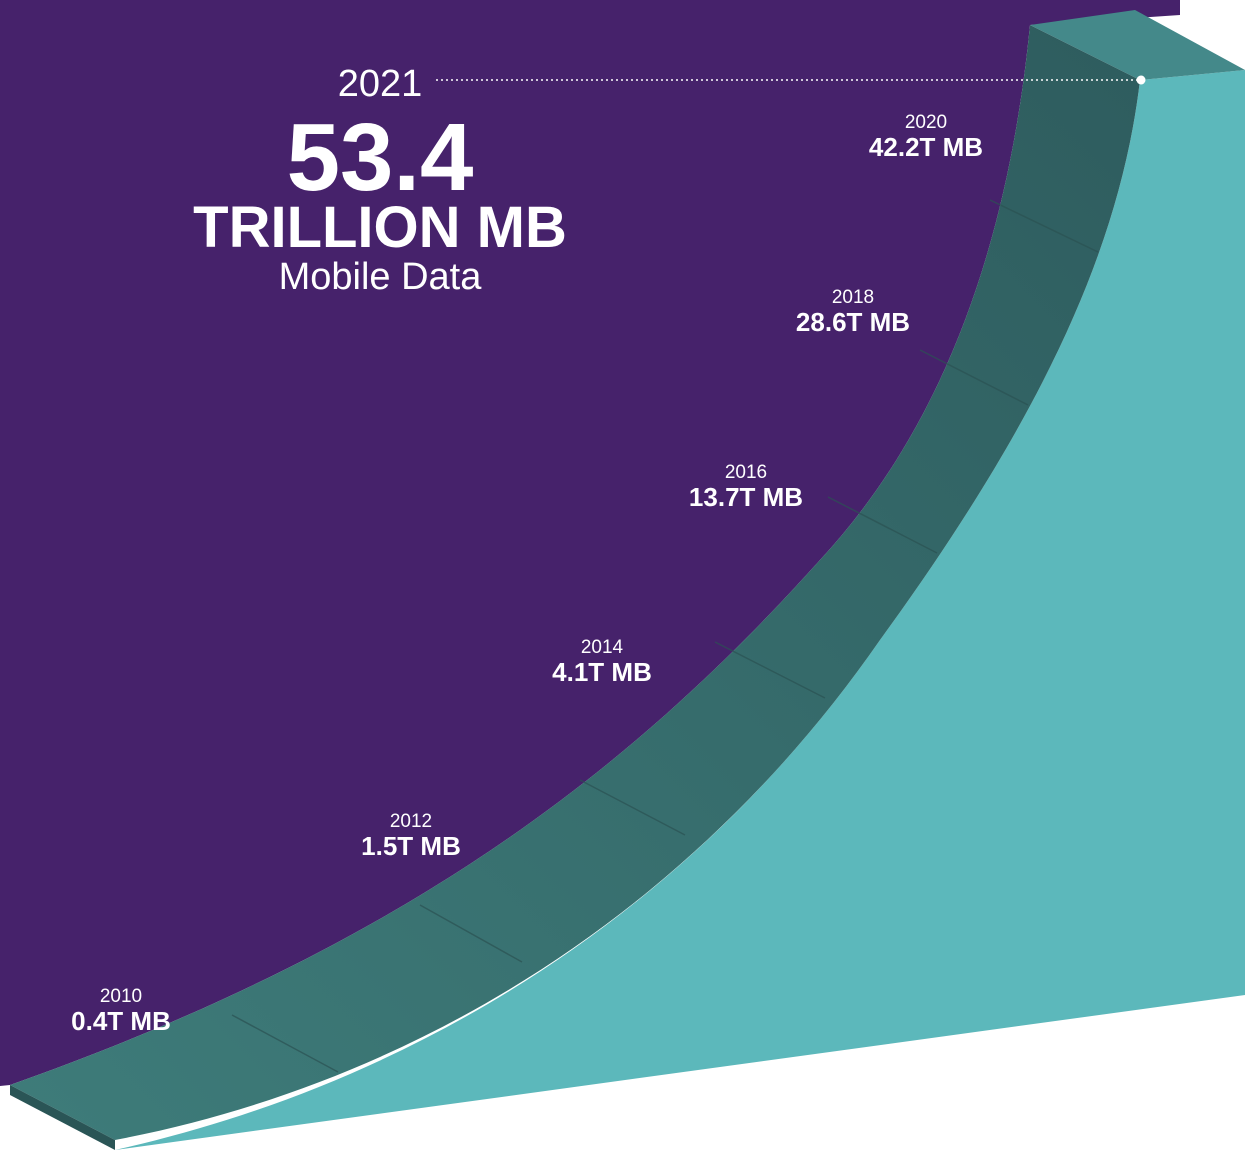  Describe the element at coordinates (380, 227) in the screenshot. I see `headline-unit: TRILLION MB` at that location.